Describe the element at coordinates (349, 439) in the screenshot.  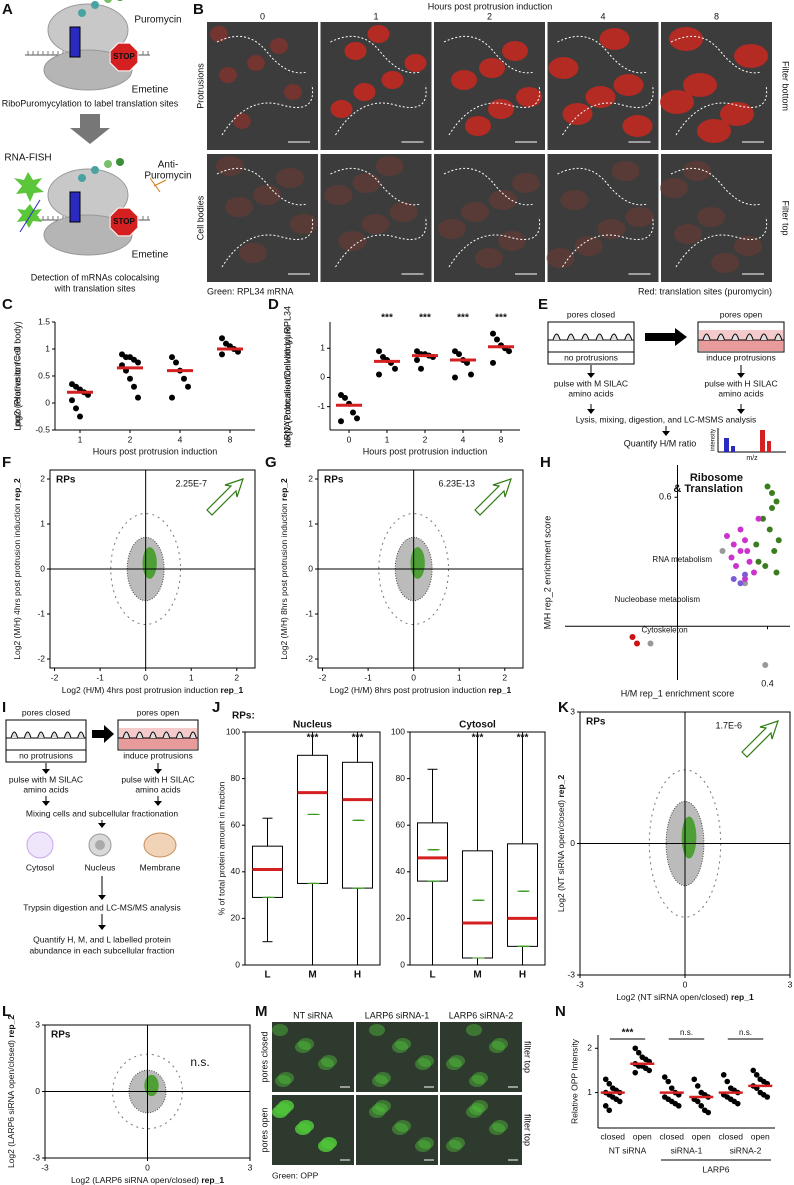
I see `x-tick-label: 0` at that location.